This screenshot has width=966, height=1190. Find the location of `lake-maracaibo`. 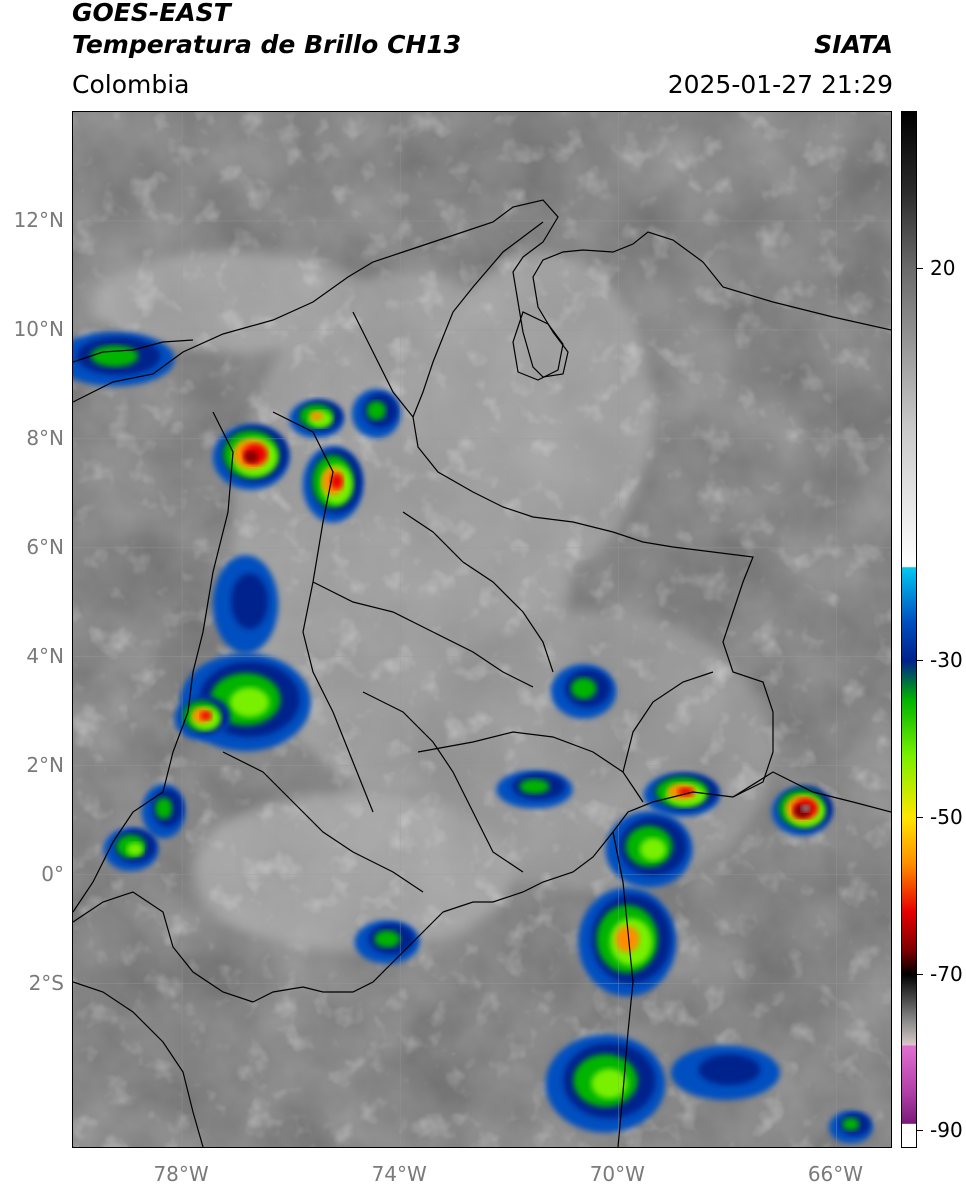

lake-maracaibo is located at coordinates (538, 346).